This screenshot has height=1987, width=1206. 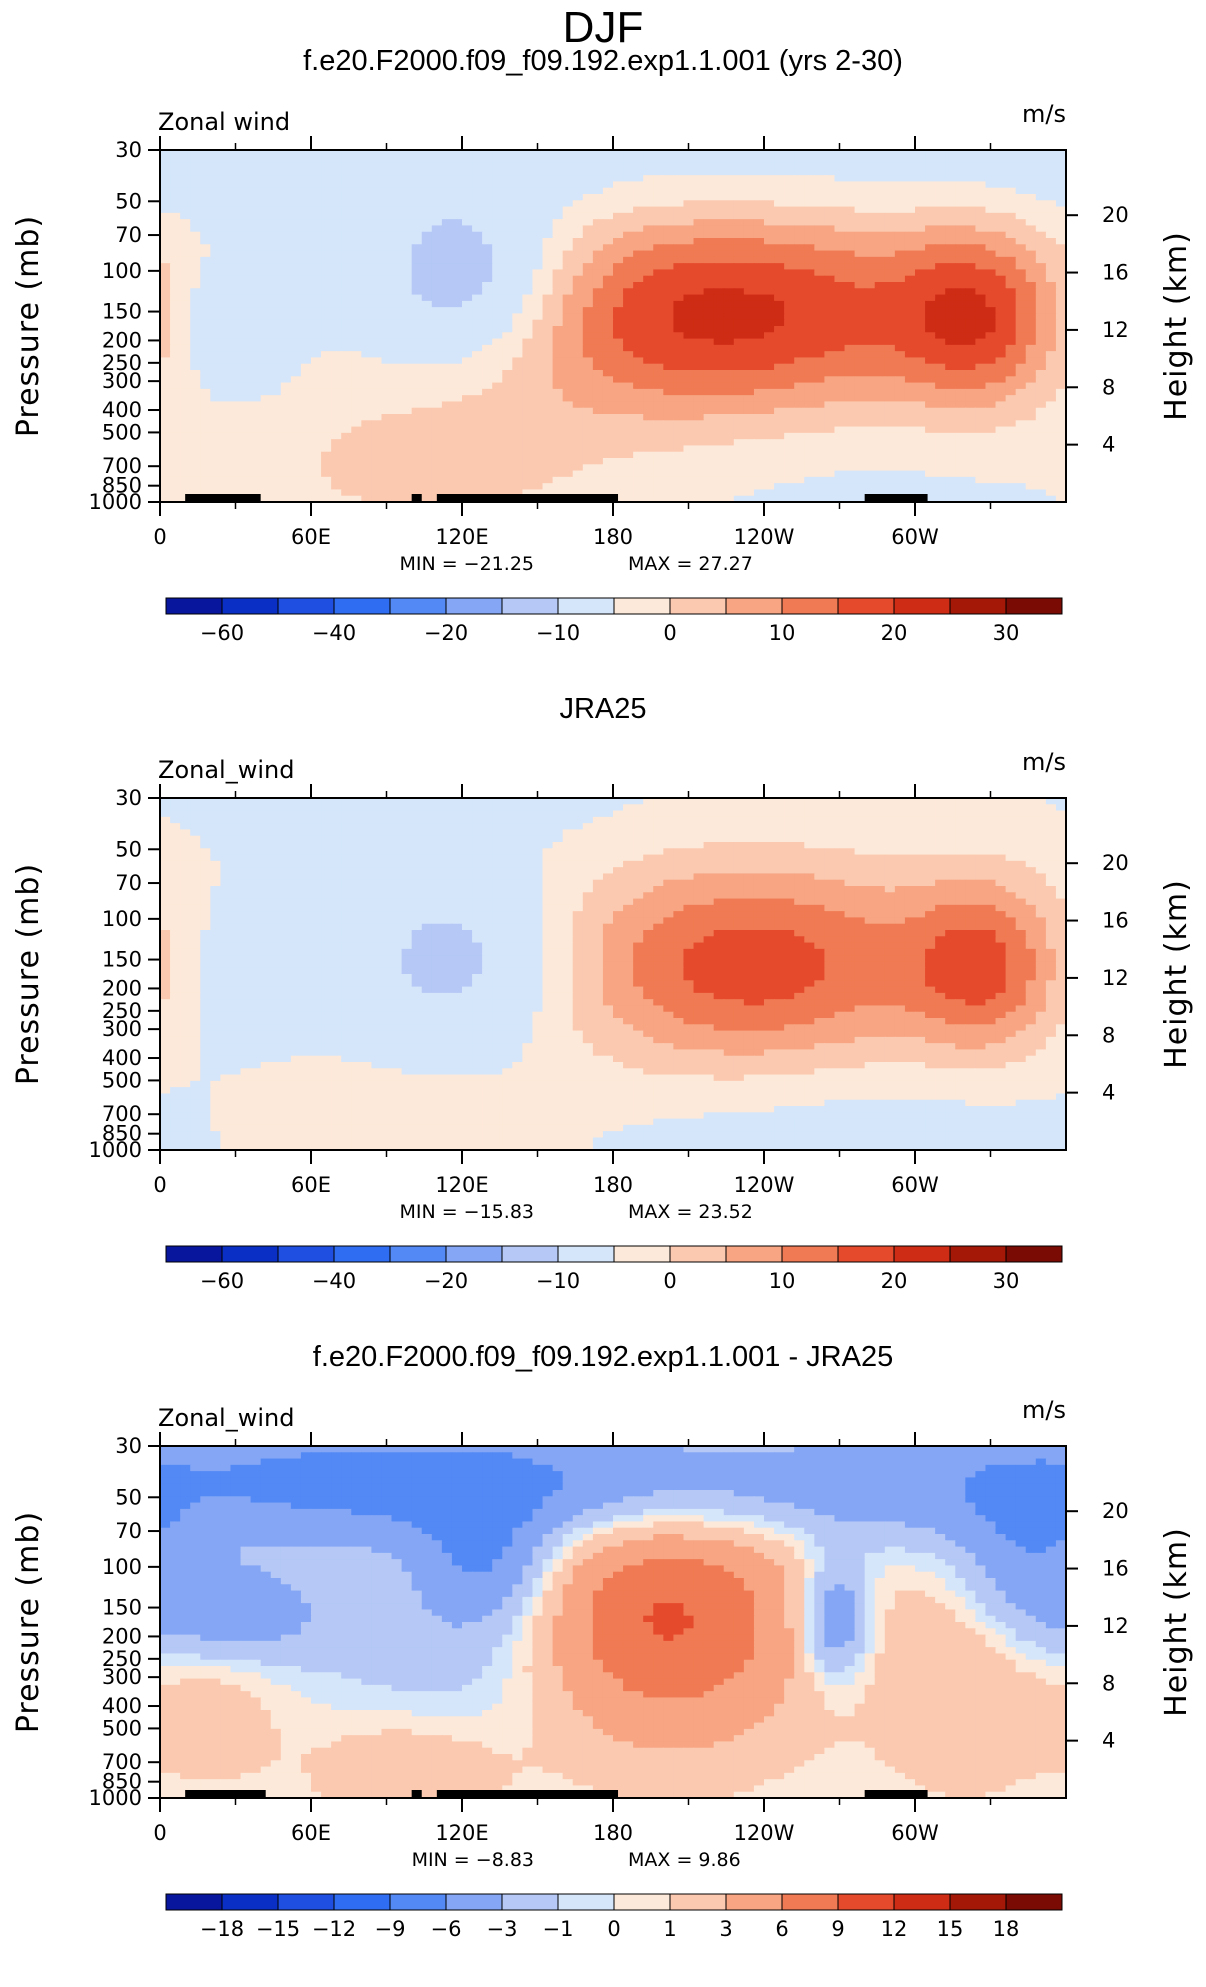 I want to click on variable-label: Zonal wind, so click(x=224, y=122).